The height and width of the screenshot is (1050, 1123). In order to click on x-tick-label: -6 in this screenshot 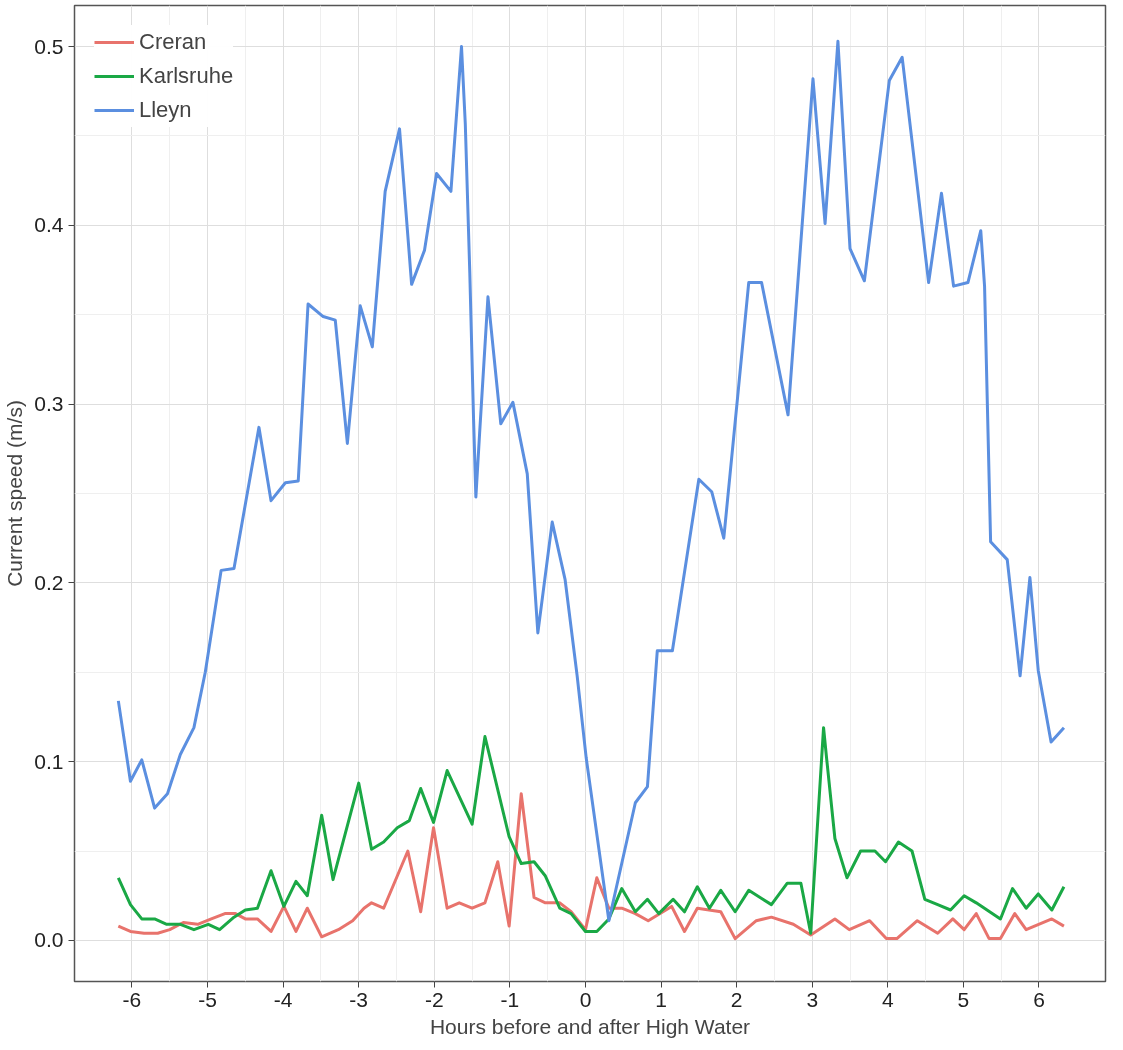, I will do `click(132, 999)`.